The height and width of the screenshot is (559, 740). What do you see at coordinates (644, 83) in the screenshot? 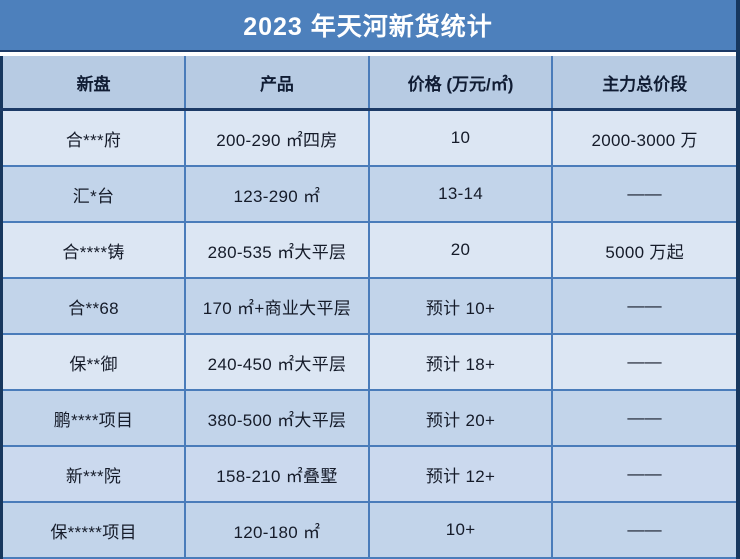
I see `col-header-total-price: 主力总价段` at bounding box center [644, 83].